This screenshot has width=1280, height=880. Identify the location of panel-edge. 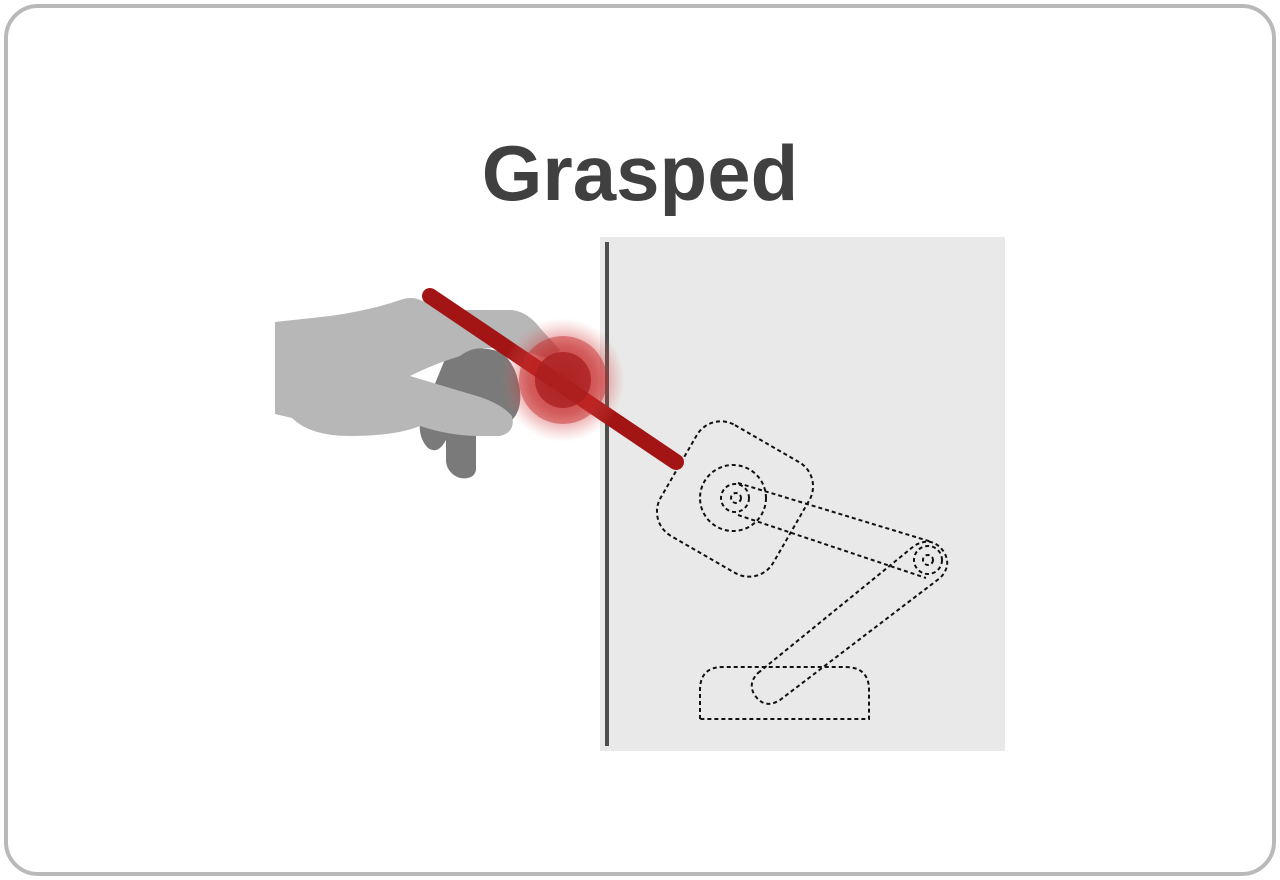
(607, 494).